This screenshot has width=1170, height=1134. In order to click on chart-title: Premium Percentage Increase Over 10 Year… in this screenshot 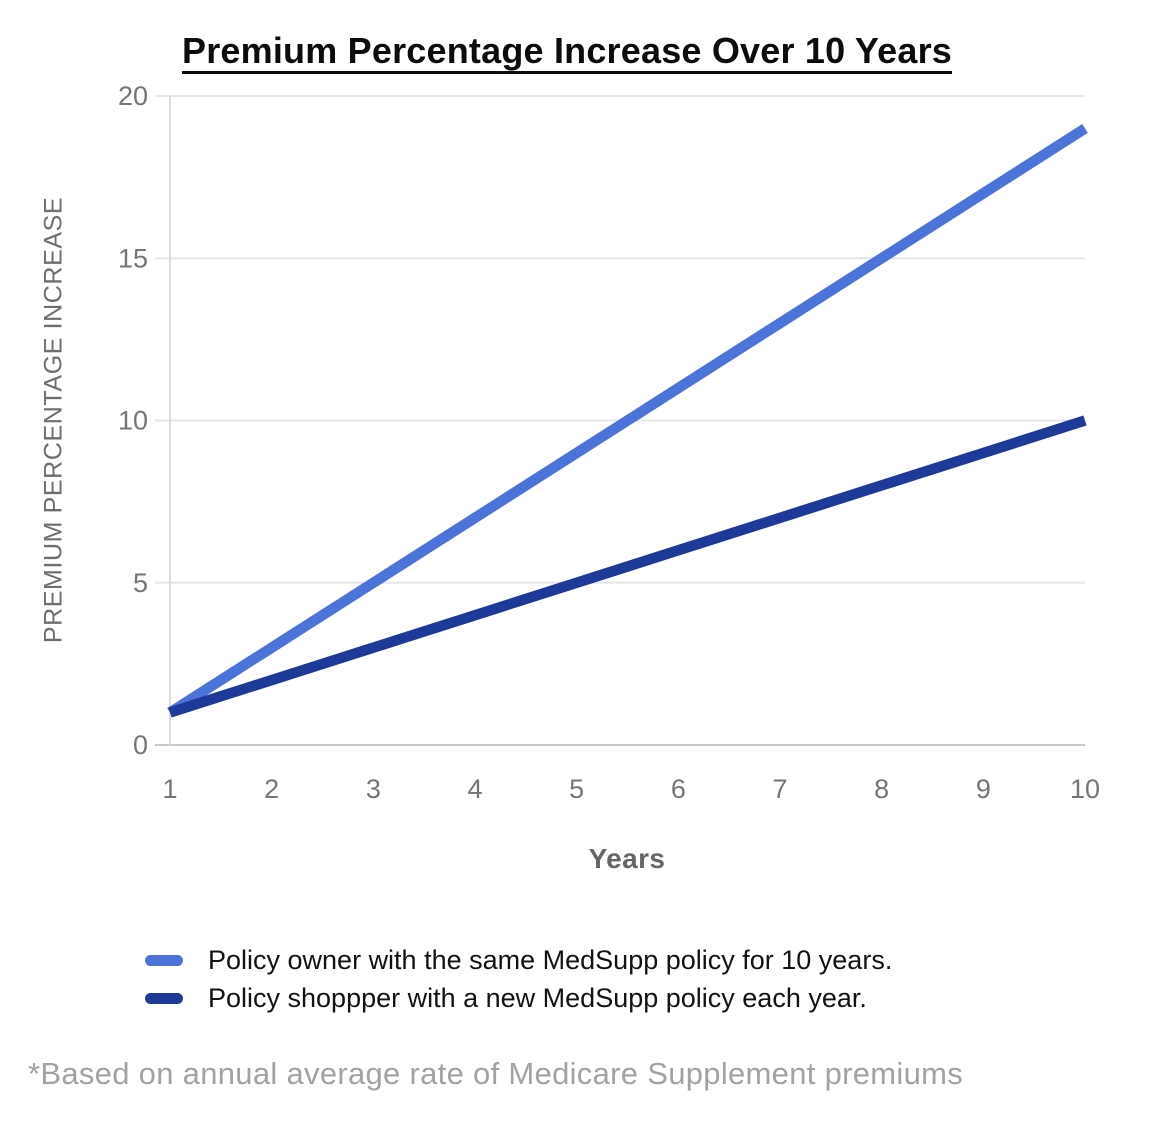, I will do `click(567, 50)`.